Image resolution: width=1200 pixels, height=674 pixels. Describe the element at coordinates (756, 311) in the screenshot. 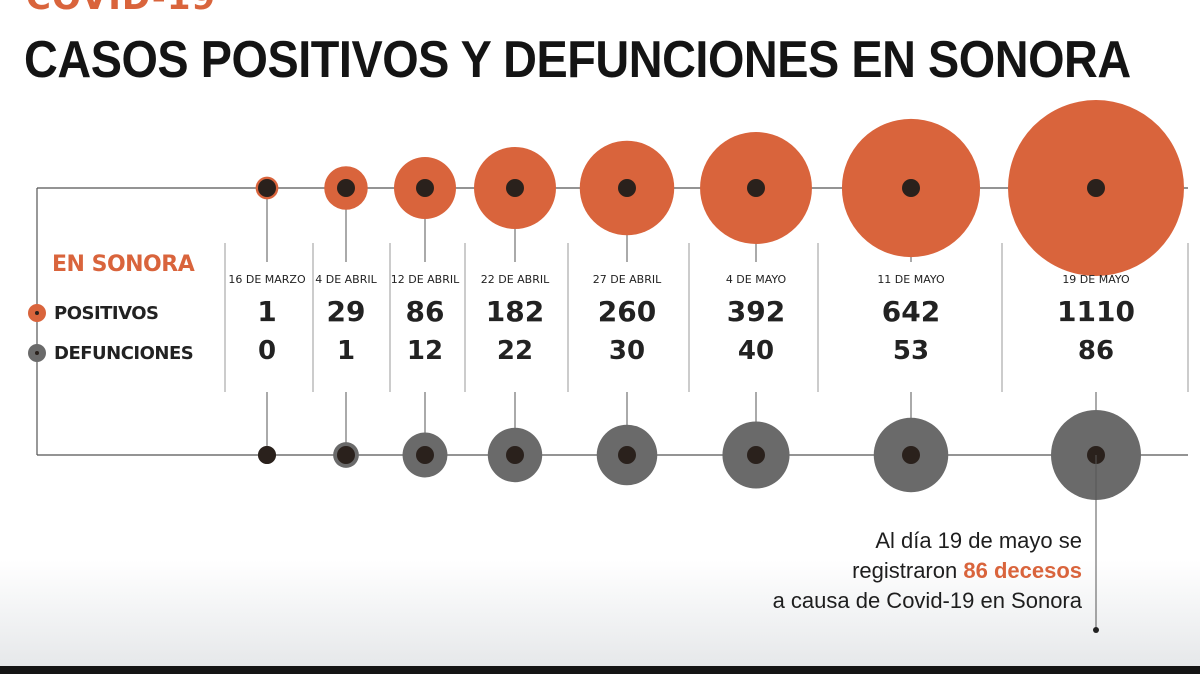

I see `positivos-value: 392` at that location.